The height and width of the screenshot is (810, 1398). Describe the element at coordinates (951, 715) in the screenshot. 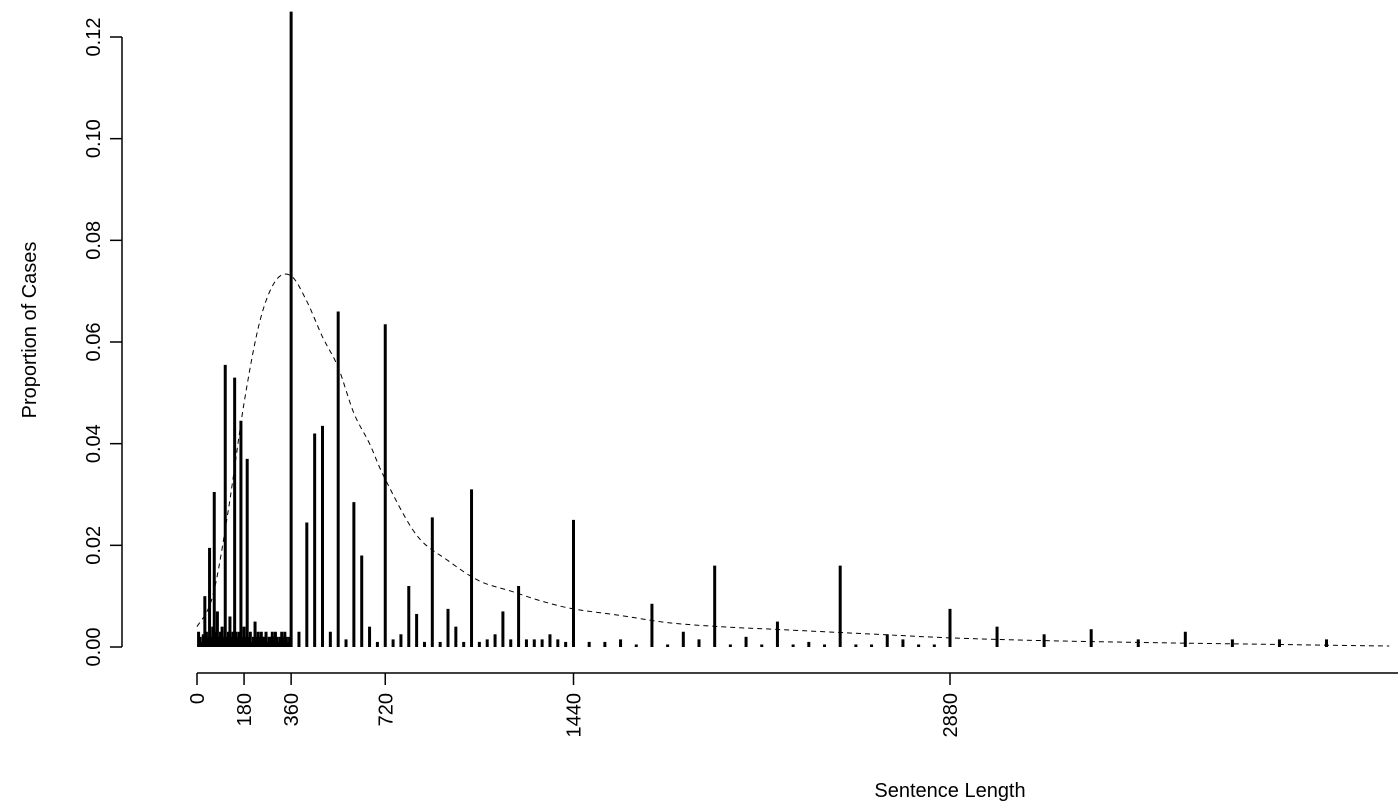

I see `x-tick-label: 2880` at that location.